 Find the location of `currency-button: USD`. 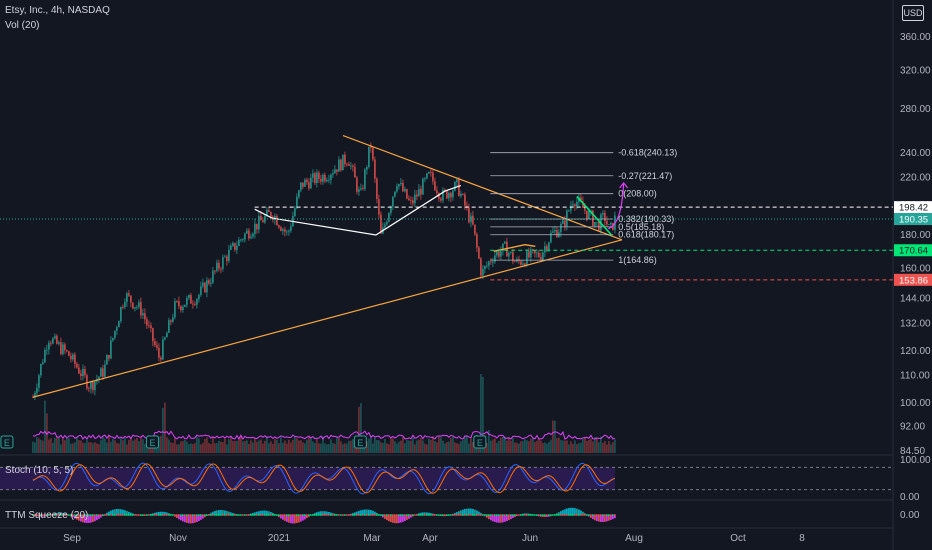

currency-button: USD is located at coordinates (913, 13).